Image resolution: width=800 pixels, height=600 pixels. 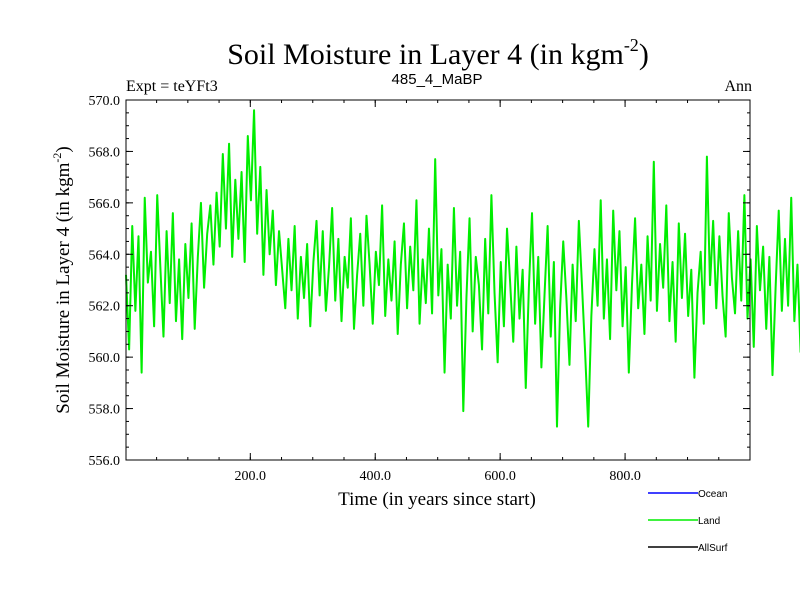 I want to click on y-axis-label-main: Soil Moisture in Layer 4 (in kgm, so click(x=63, y=287).